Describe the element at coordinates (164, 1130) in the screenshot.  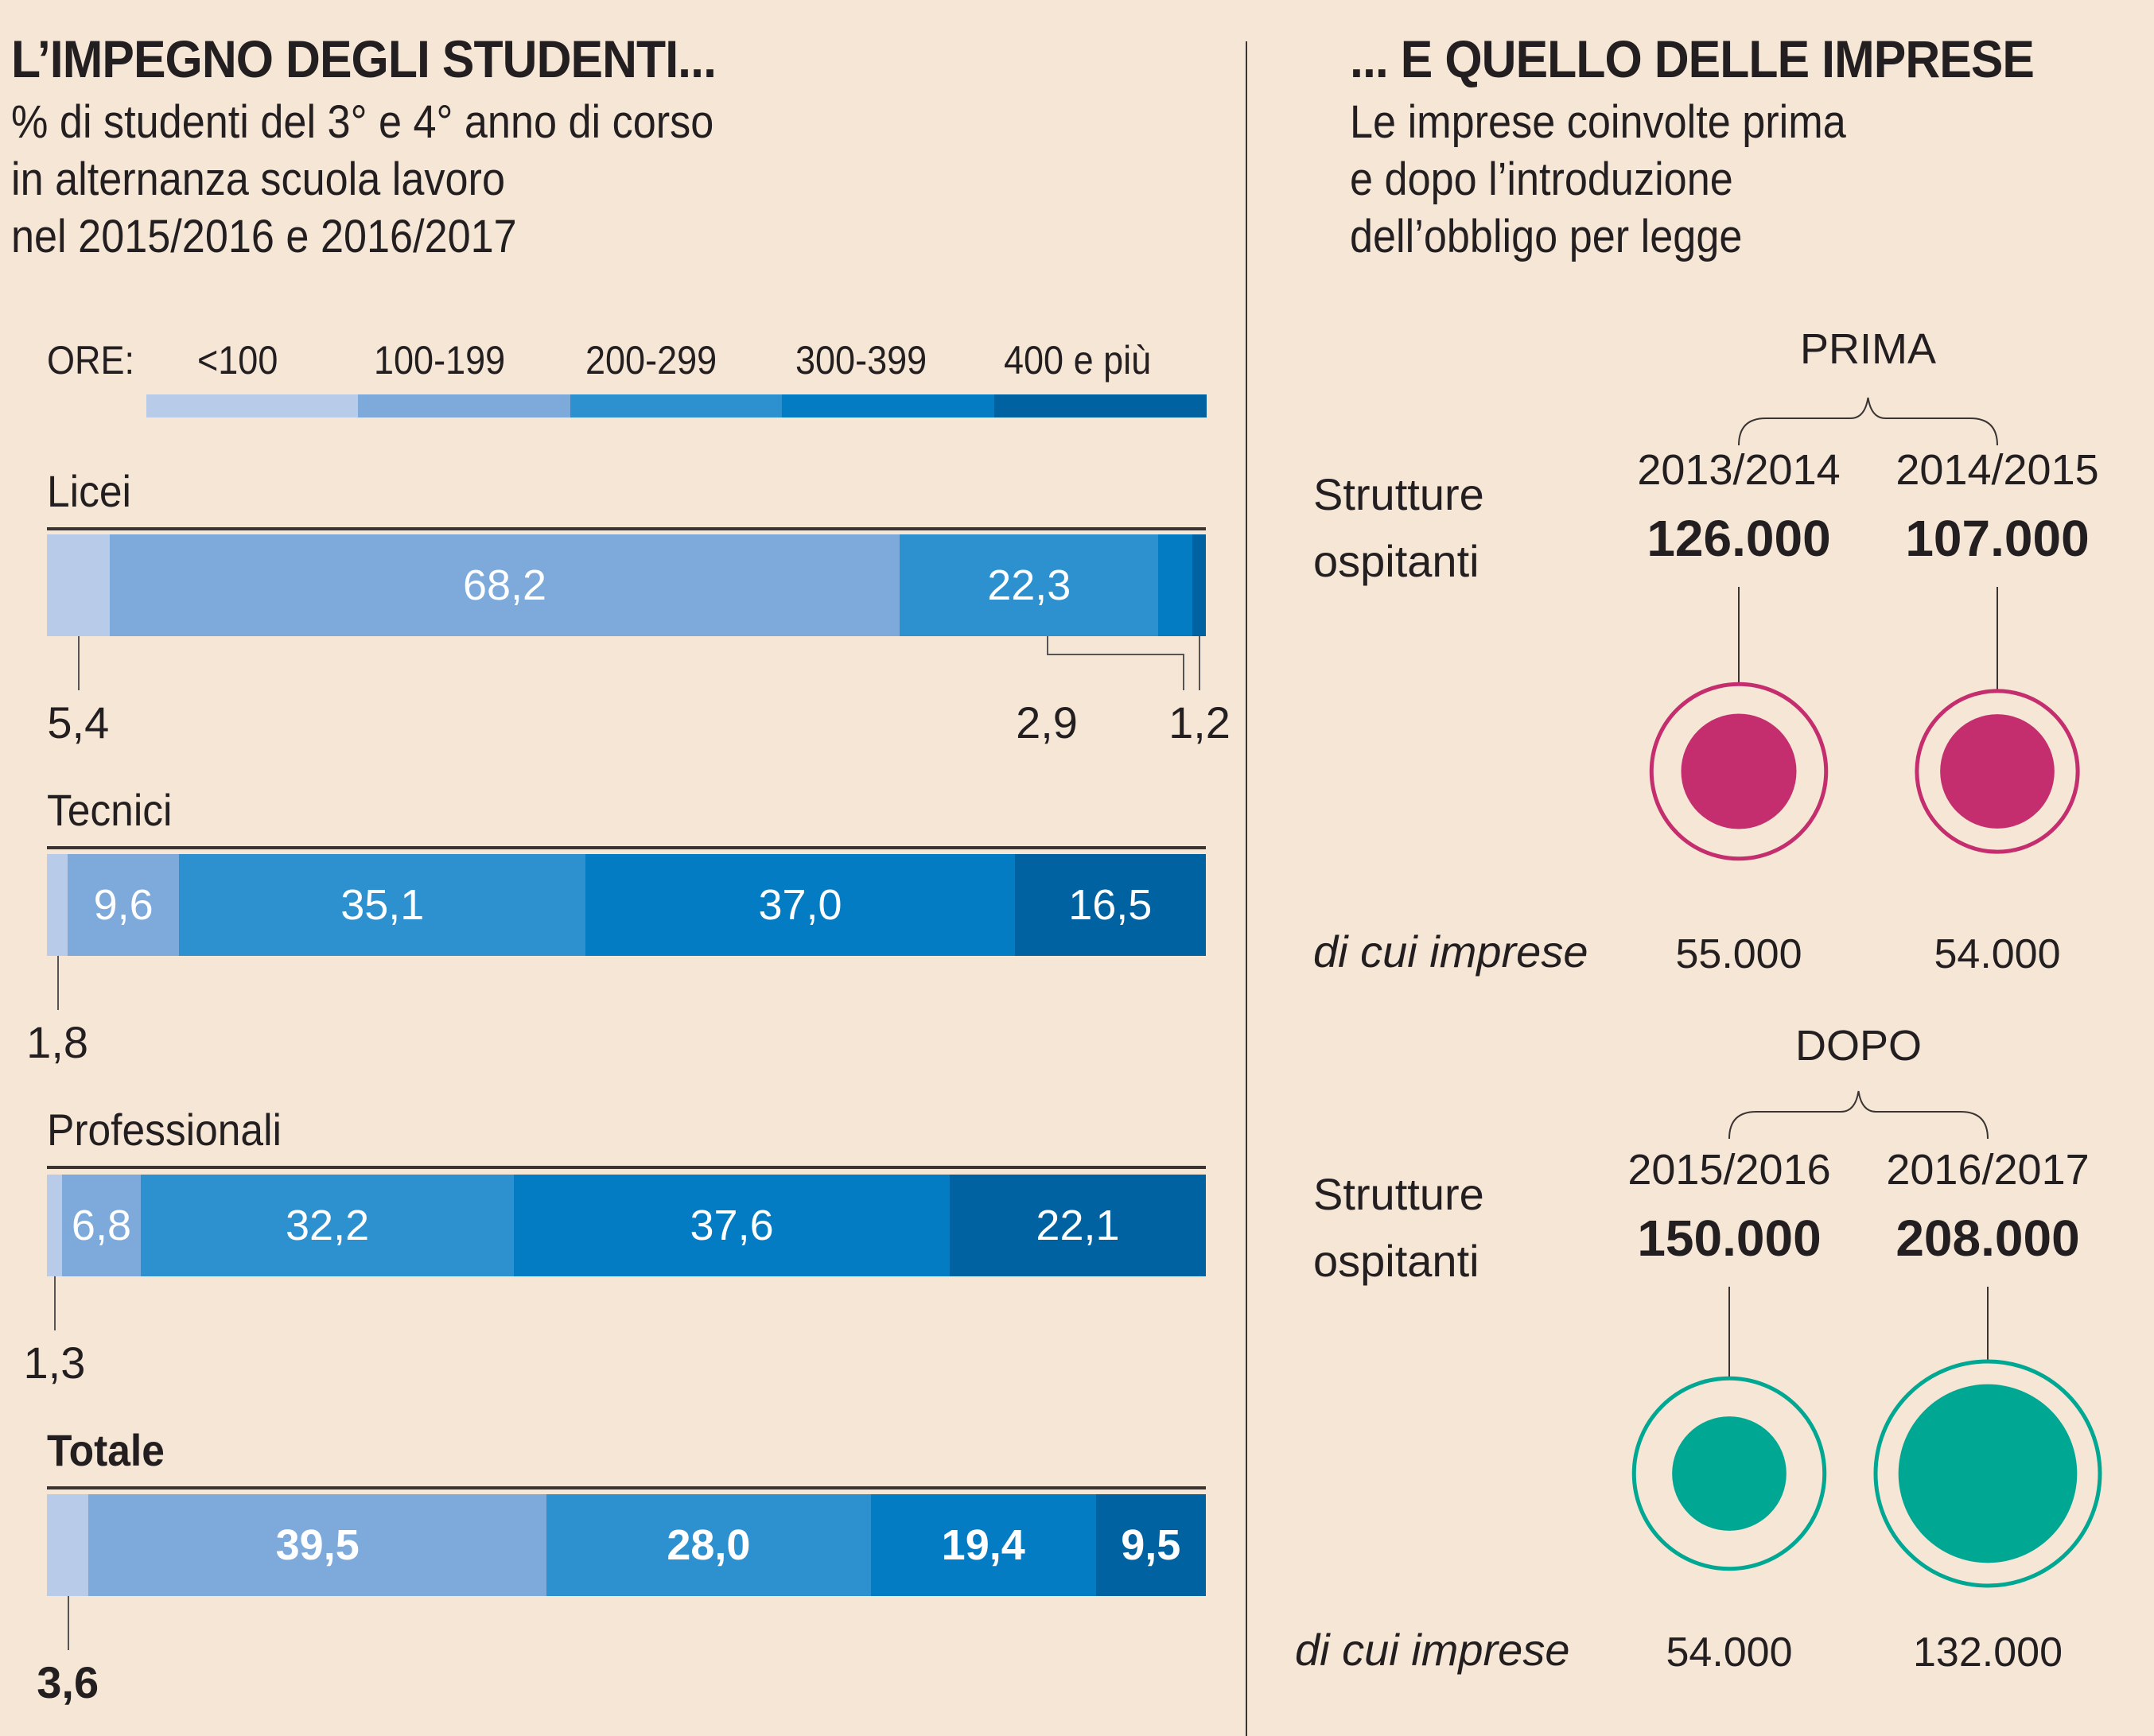
I see `category-label: Professionali` at that location.